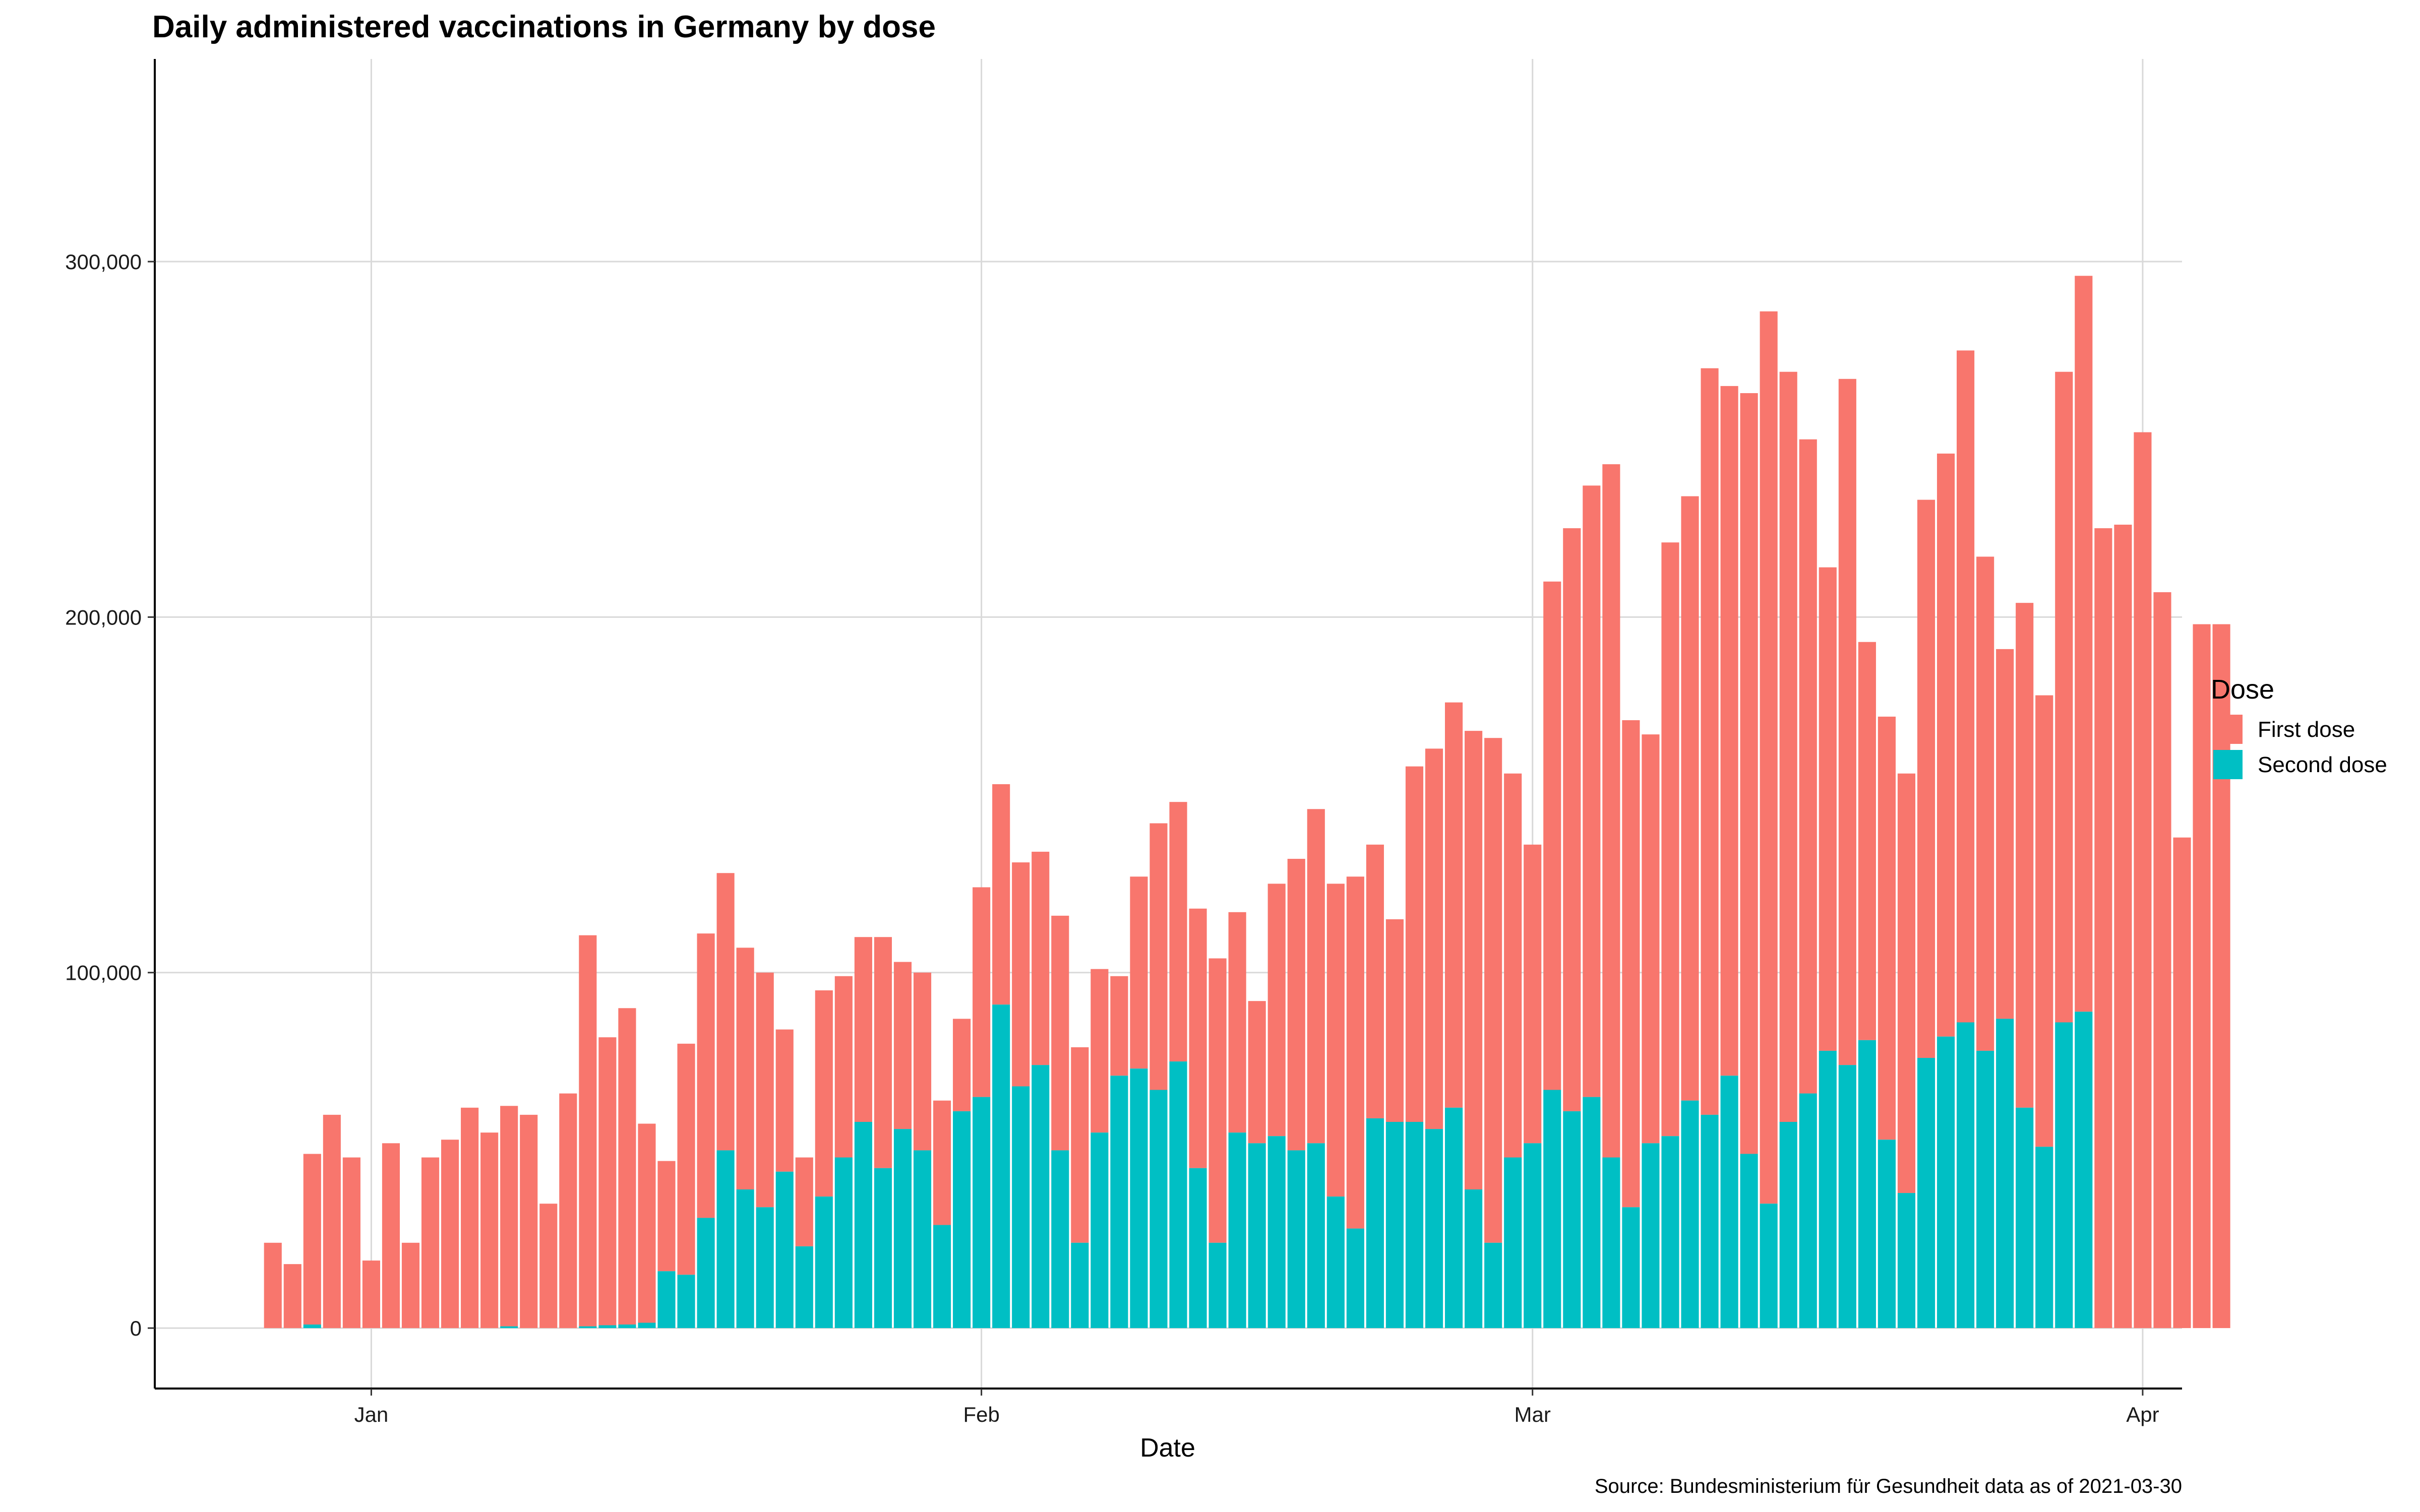 This screenshot has width=2420, height=1512. I want to click on y-tick-label-2: 200,000, so click(103, 617).